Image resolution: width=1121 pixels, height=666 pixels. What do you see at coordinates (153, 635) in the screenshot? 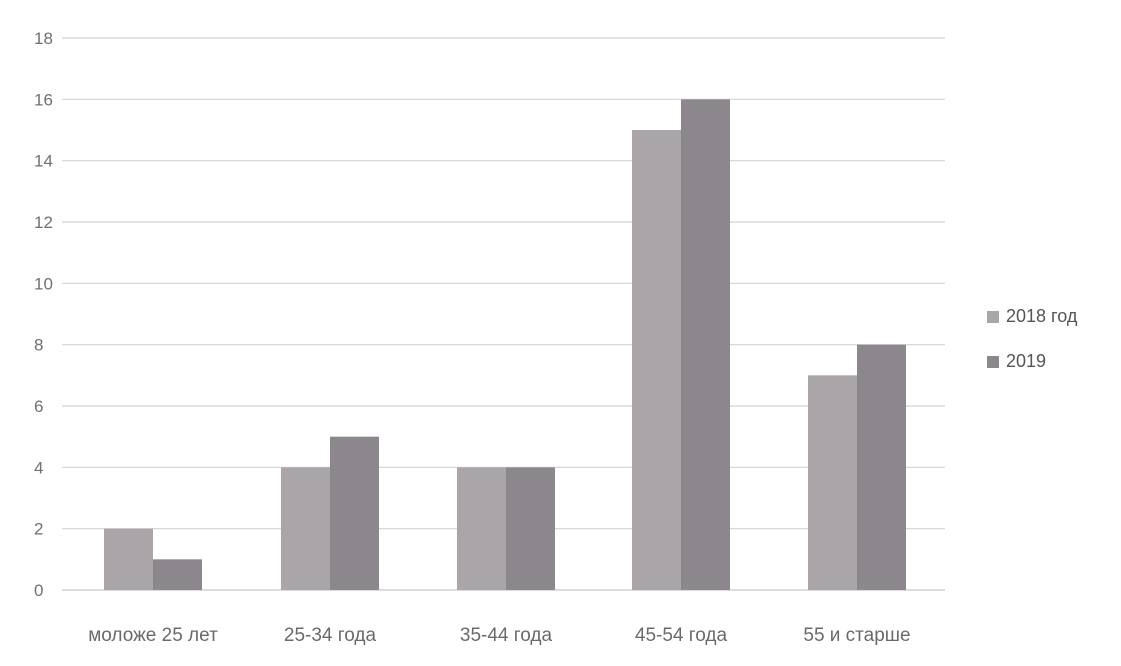
I see `x-tick-label: моложе 25 лет` at bounding box center [153, 635].